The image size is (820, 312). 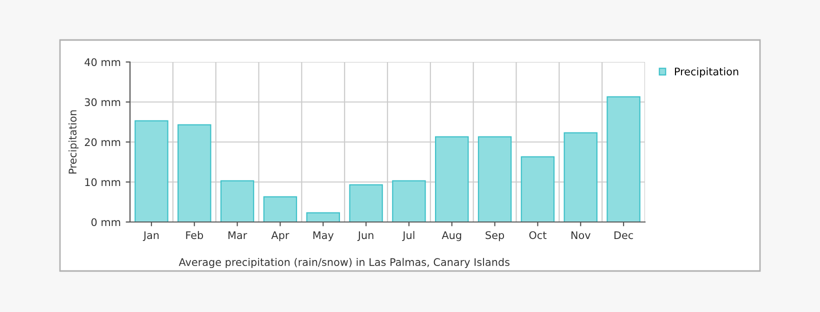 I want to click on x-tick-label: Jun, so click(x=365, y=236).